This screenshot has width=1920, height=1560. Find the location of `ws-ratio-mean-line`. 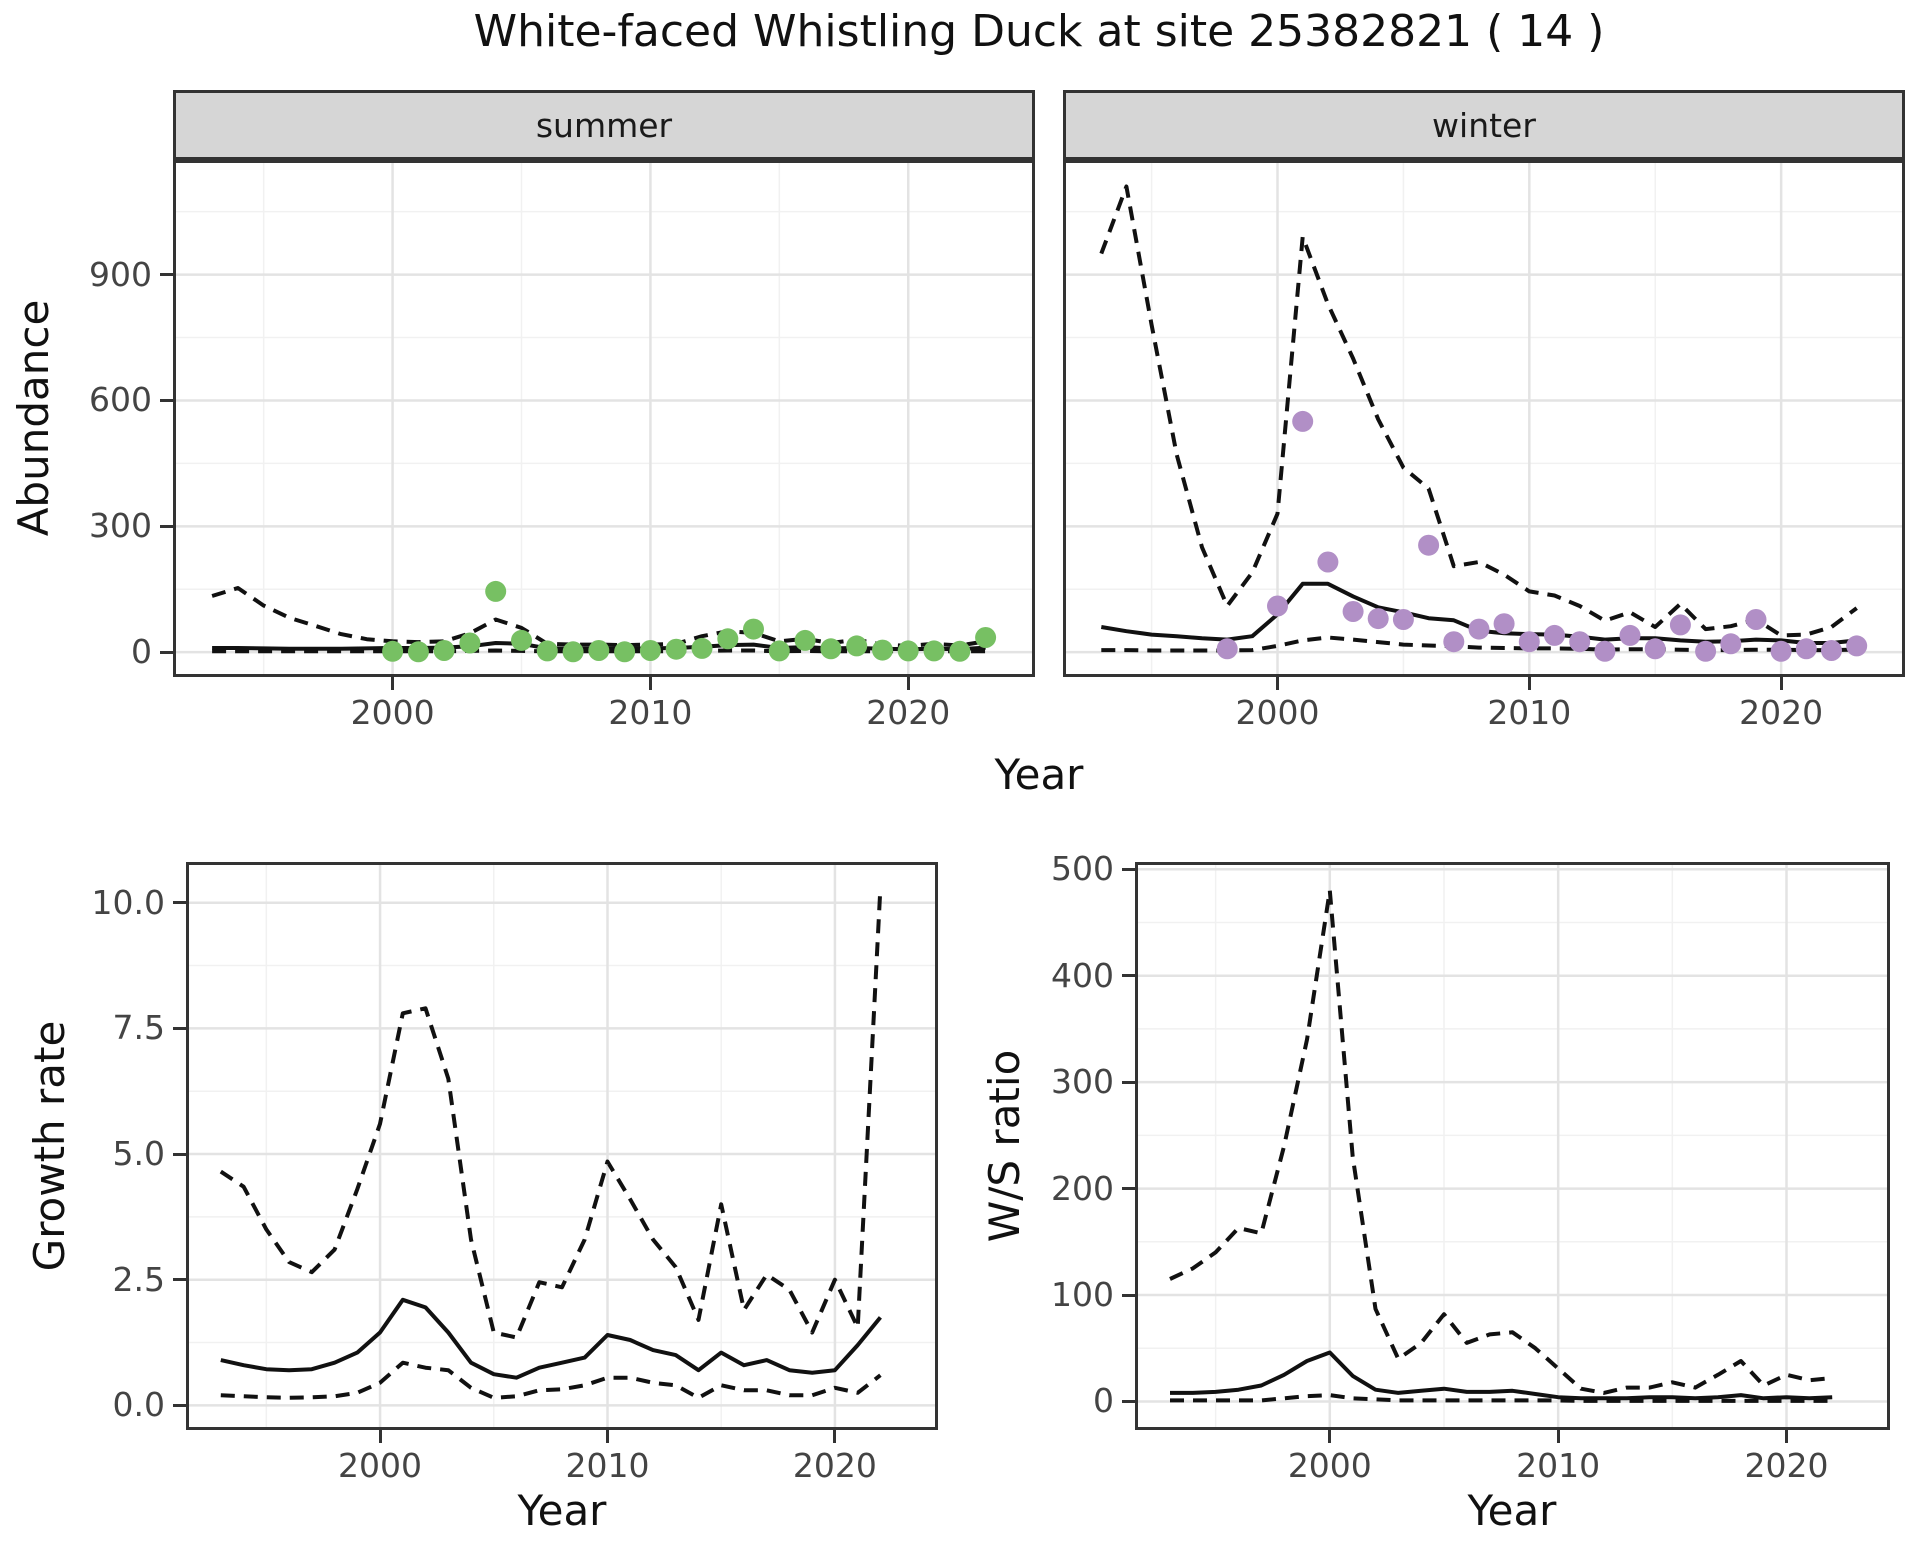

ws-ratio-mean-line is located at coordinates (1501, 1375).